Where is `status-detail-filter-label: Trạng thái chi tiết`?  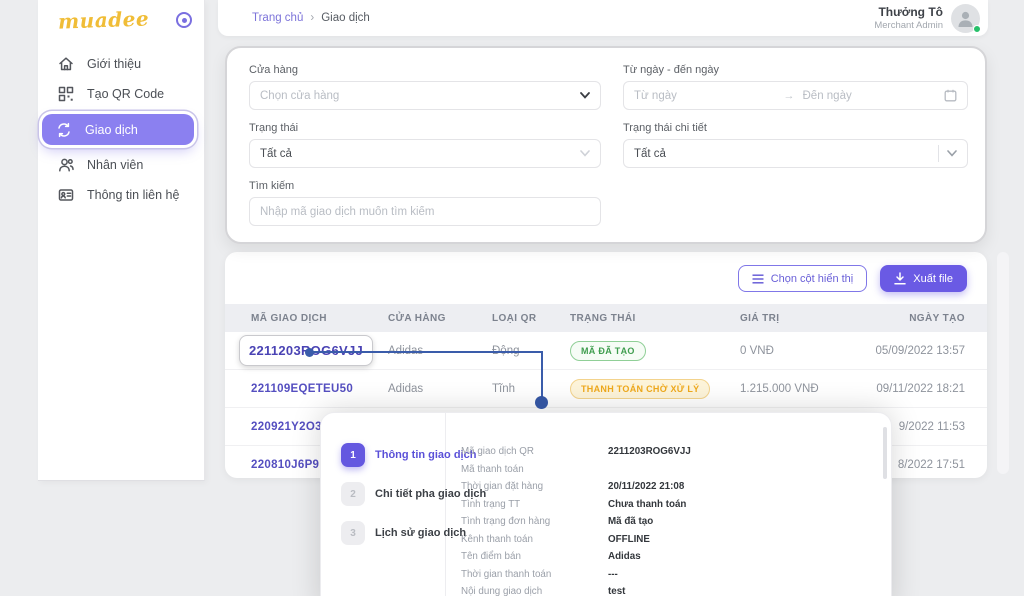
status-detail-filter-label: Trạng thái chi tiết is located at coordinates (665, 128).